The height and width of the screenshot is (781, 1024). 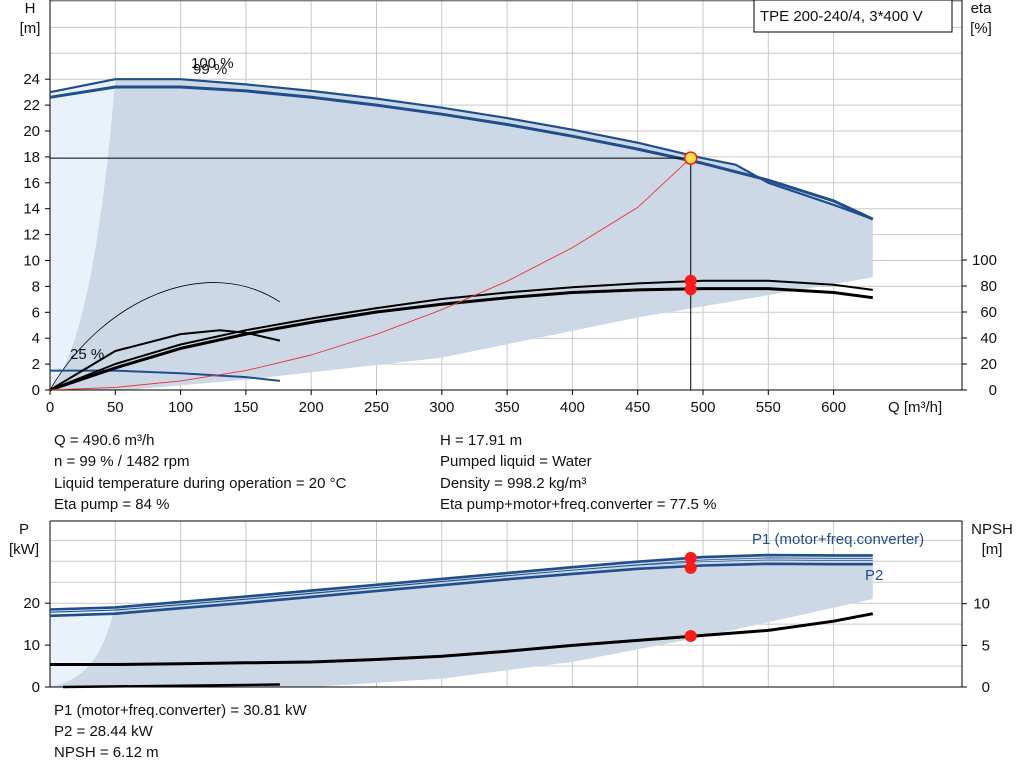 I want to click on h-axis-label: H [m], so click(x=30, y=18).